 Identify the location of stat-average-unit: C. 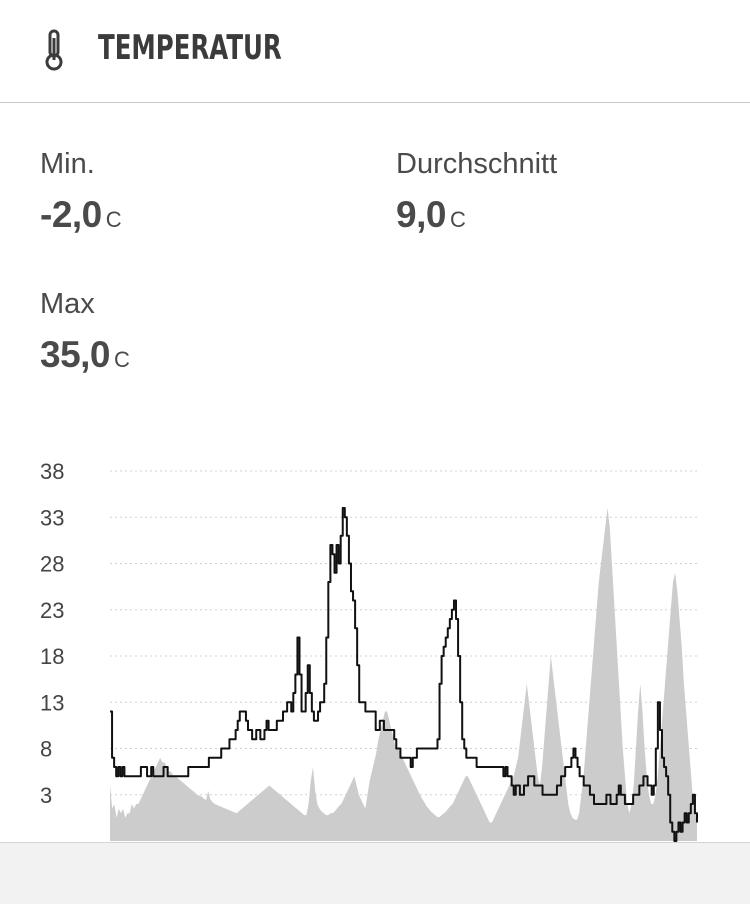
(457, 219).